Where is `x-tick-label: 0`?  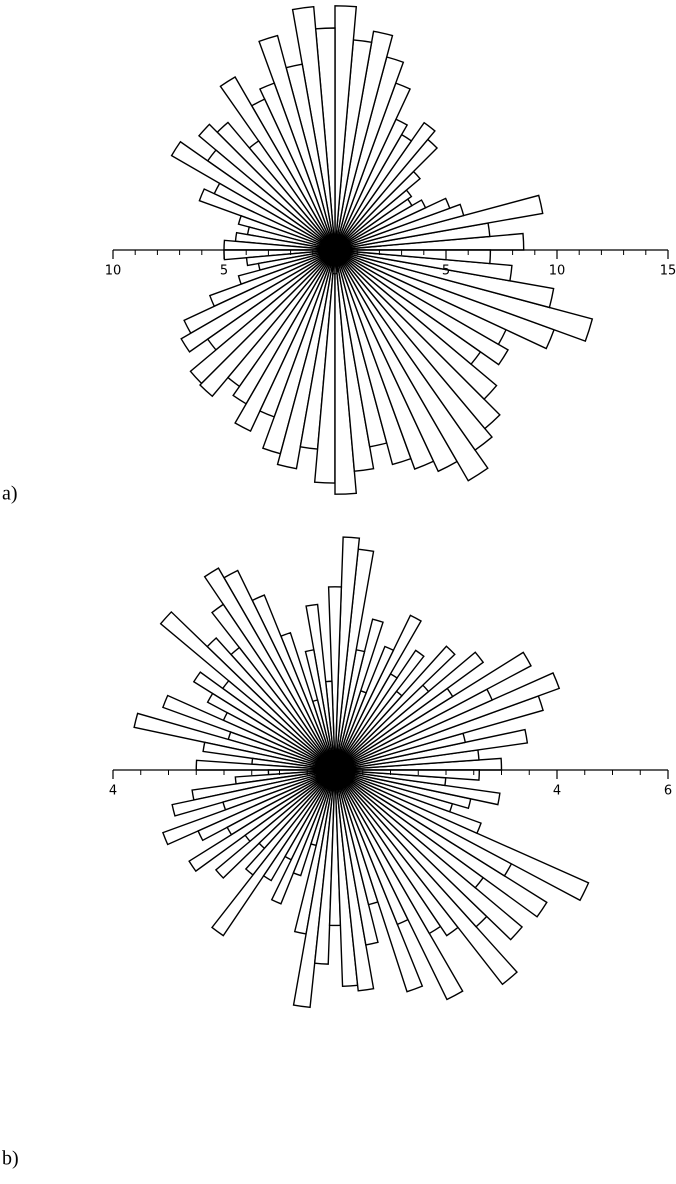 x-tick-label: 0 is located at coordinates (335, 271).